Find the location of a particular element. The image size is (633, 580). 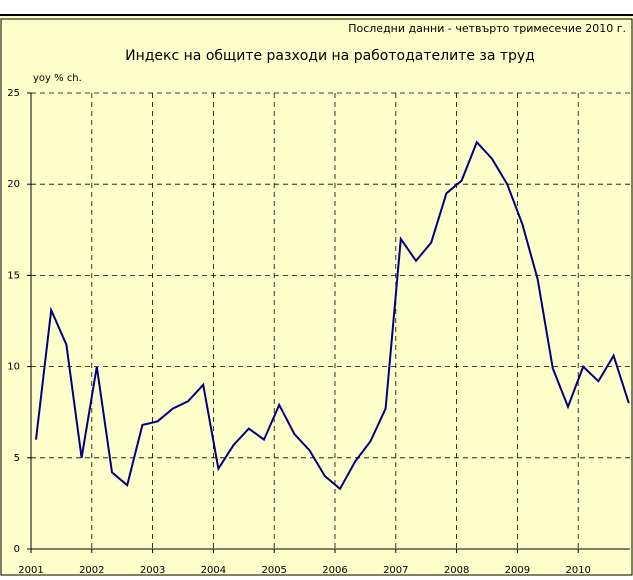

y-tick-label: 5 is located at coordinates (17, 458).